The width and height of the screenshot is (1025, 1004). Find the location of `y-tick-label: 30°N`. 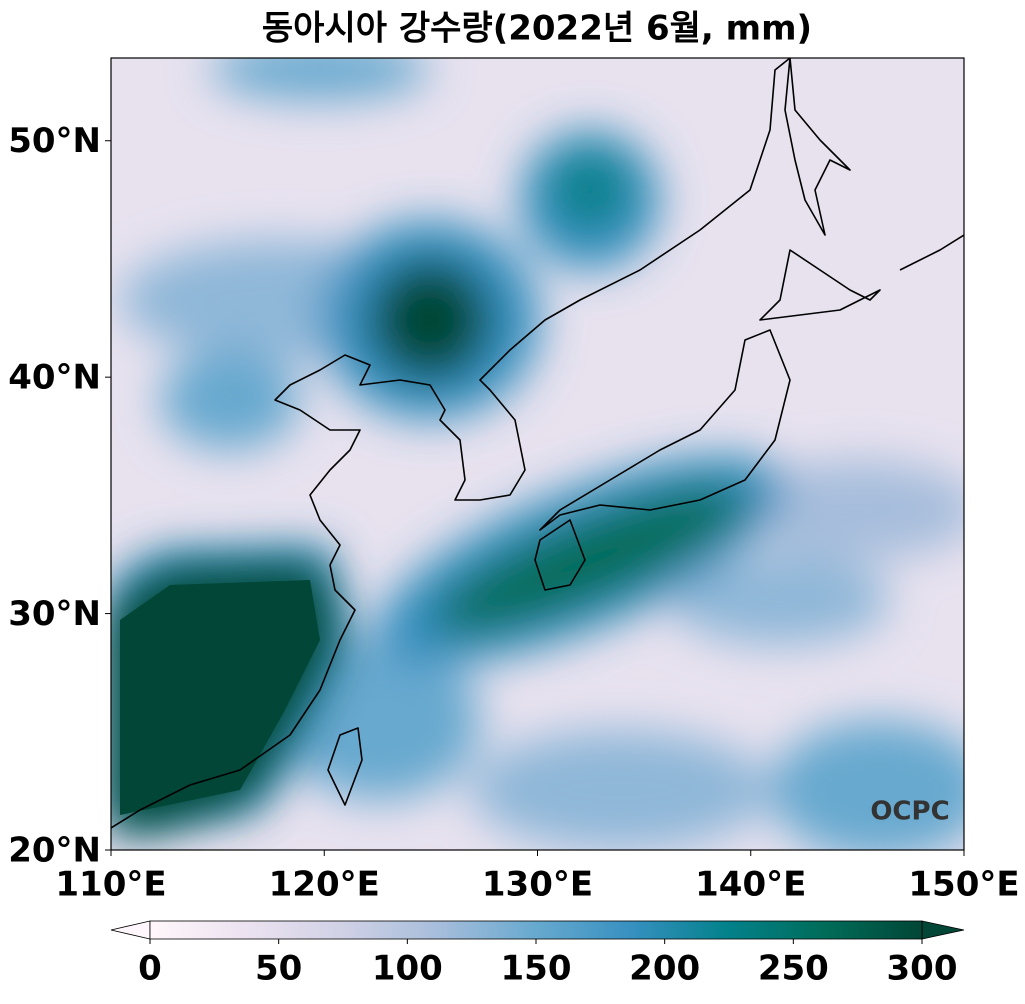

y-tick-label: 30°N is located at coordinates (54, 614).